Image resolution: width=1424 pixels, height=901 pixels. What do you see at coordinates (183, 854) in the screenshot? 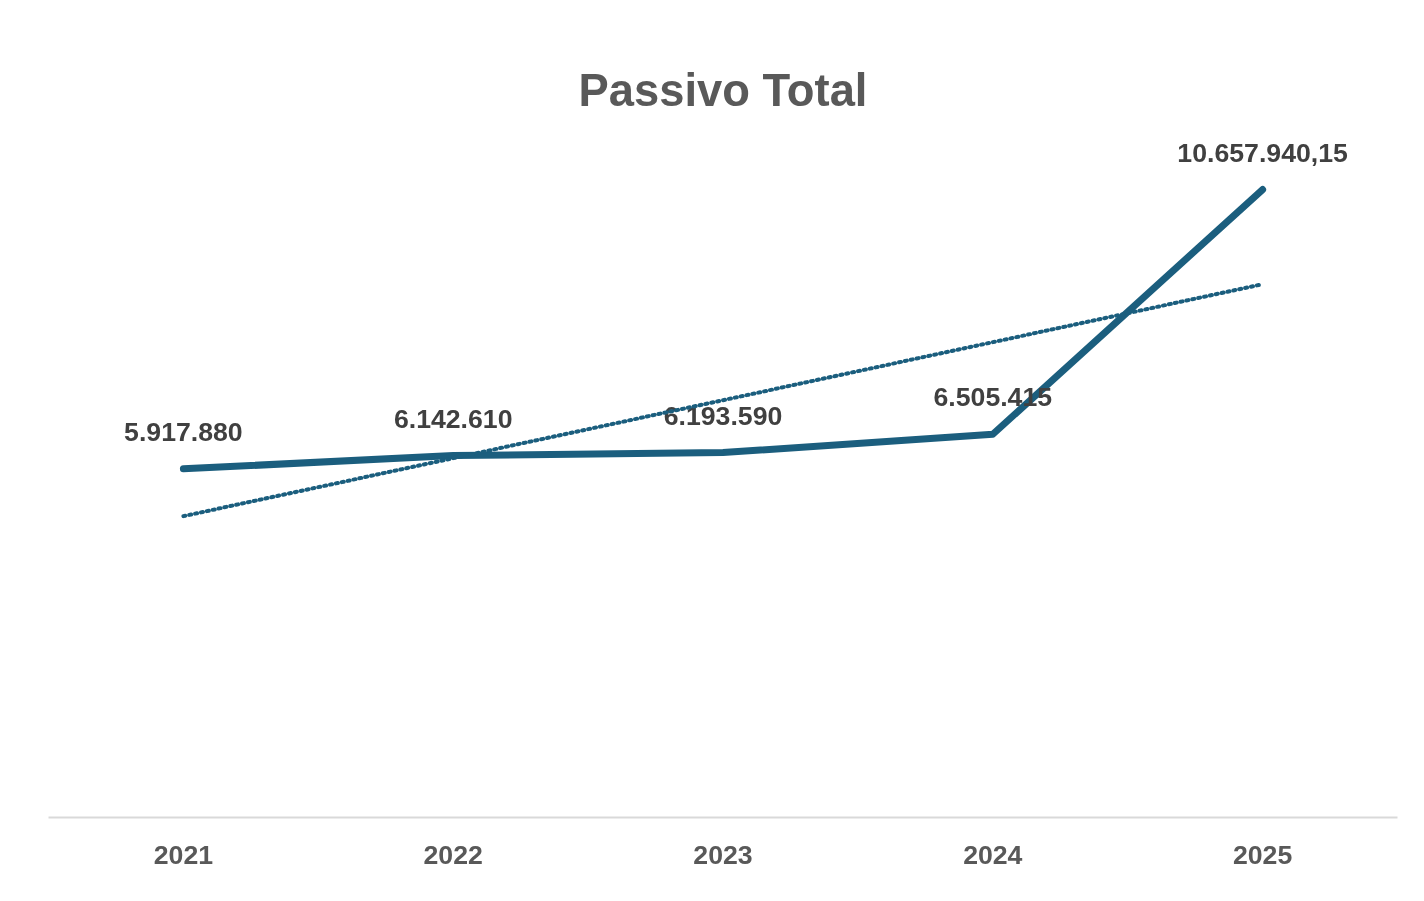
I see `x-tick-label: 2021` at bounding box center [183, 854].